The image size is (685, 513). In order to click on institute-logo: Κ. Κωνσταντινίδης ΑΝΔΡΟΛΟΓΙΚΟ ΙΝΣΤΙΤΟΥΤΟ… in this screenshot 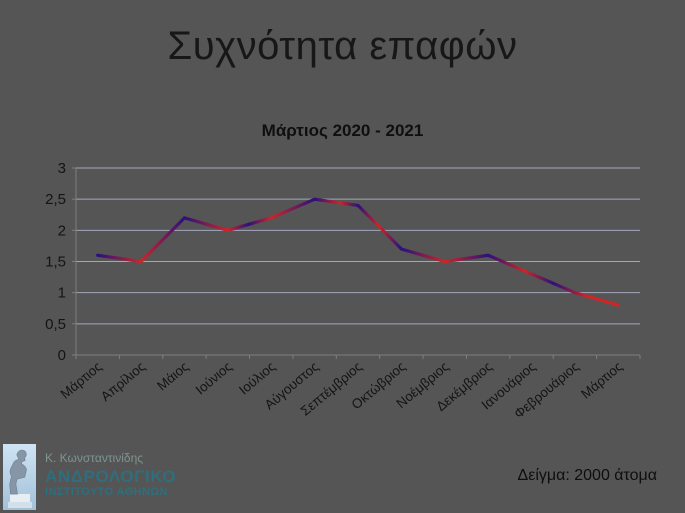, I will do `click(89, 477)`.